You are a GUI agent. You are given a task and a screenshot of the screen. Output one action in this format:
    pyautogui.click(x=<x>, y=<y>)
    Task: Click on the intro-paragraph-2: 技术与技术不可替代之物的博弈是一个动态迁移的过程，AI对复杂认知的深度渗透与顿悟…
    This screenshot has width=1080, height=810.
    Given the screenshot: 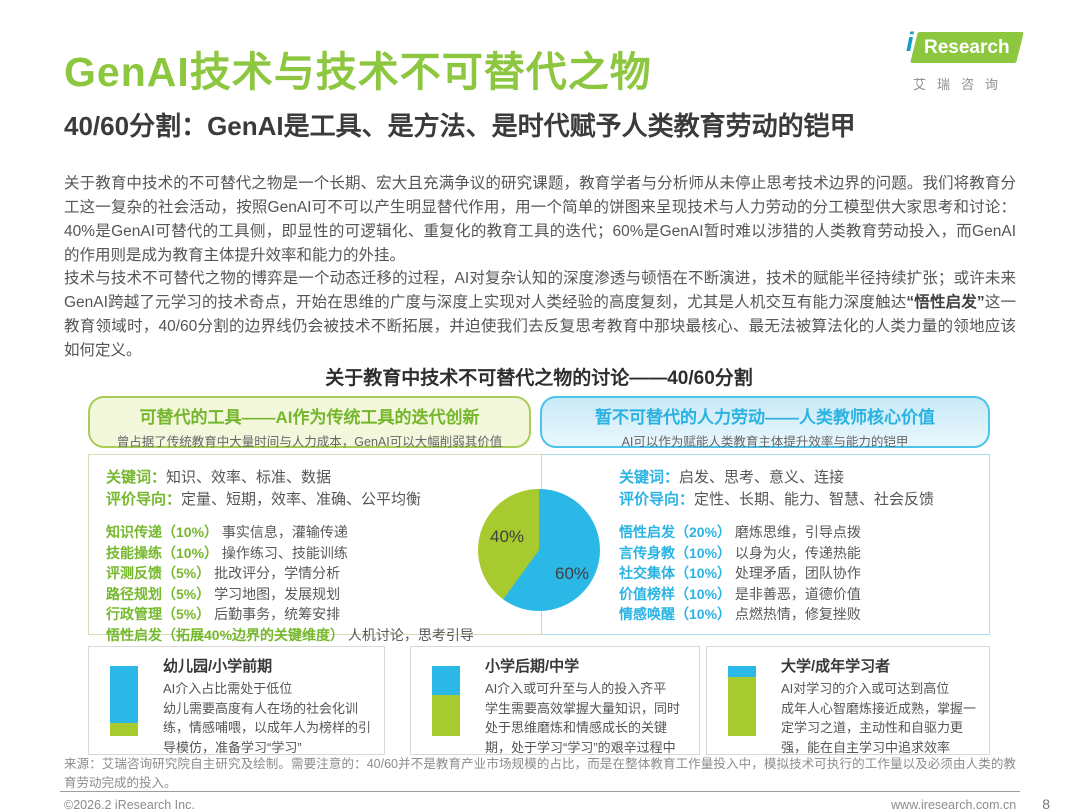 What is the action you would take?
    pyautogui.click(x=540, y=314)
    